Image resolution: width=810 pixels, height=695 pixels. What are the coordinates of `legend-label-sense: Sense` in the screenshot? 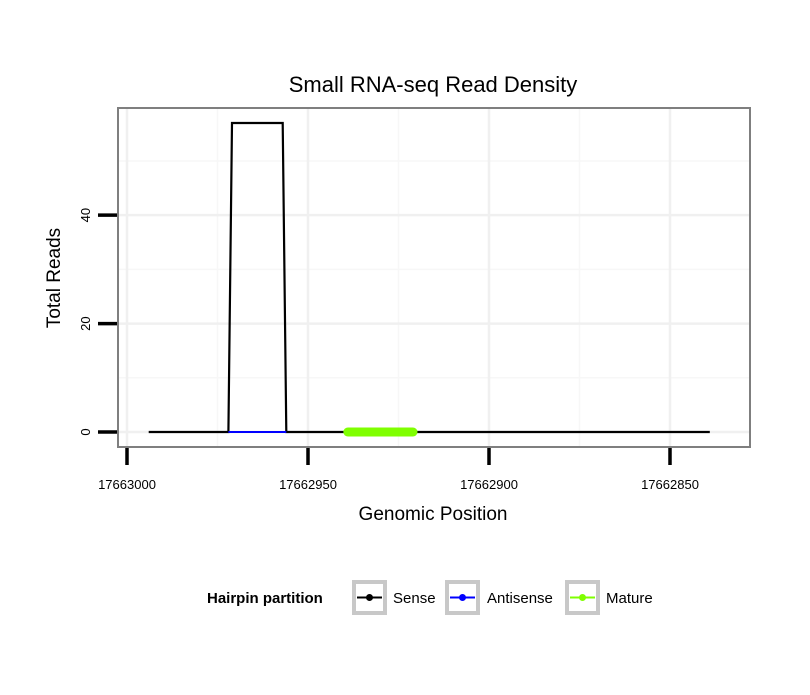 It's located at (414, 598).